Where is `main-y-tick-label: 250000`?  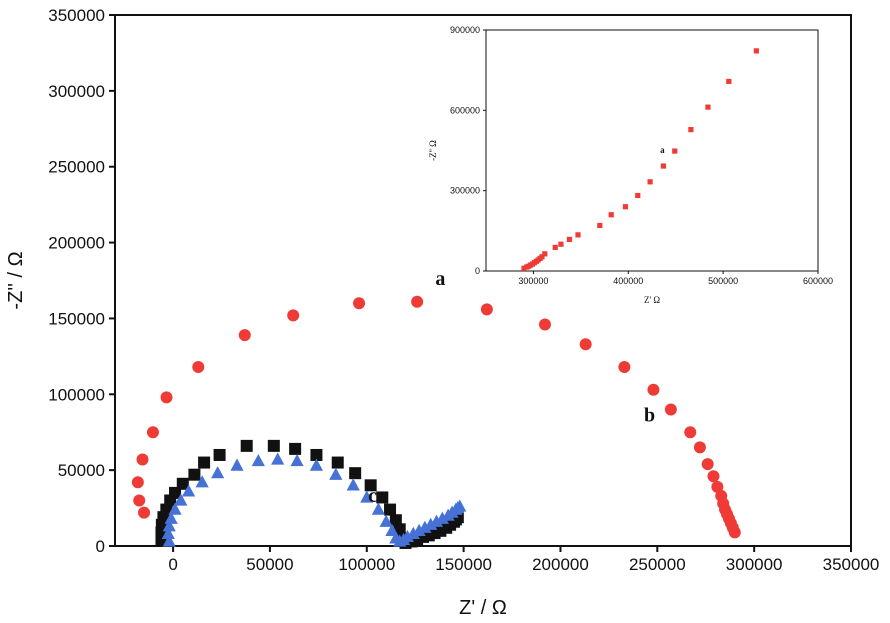
main-y-tick-label: 250000 is located at coordinates (76, 167).